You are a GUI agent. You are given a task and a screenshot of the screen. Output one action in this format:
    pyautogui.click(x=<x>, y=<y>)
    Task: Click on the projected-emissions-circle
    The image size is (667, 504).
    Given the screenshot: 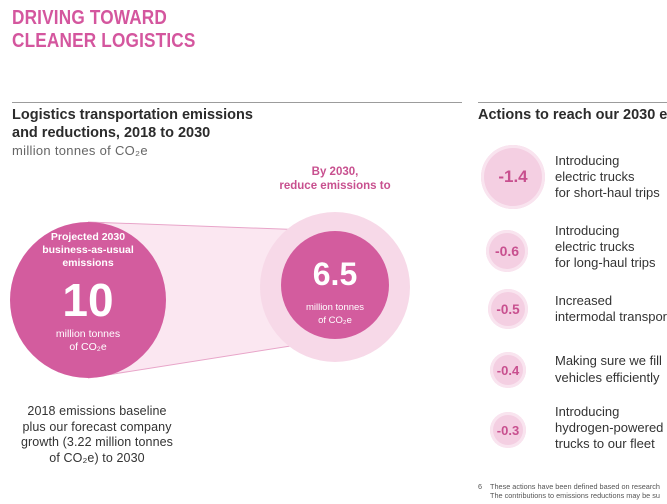 What is the action you would take?
    pyautogui.click(x=88, y=300)
    